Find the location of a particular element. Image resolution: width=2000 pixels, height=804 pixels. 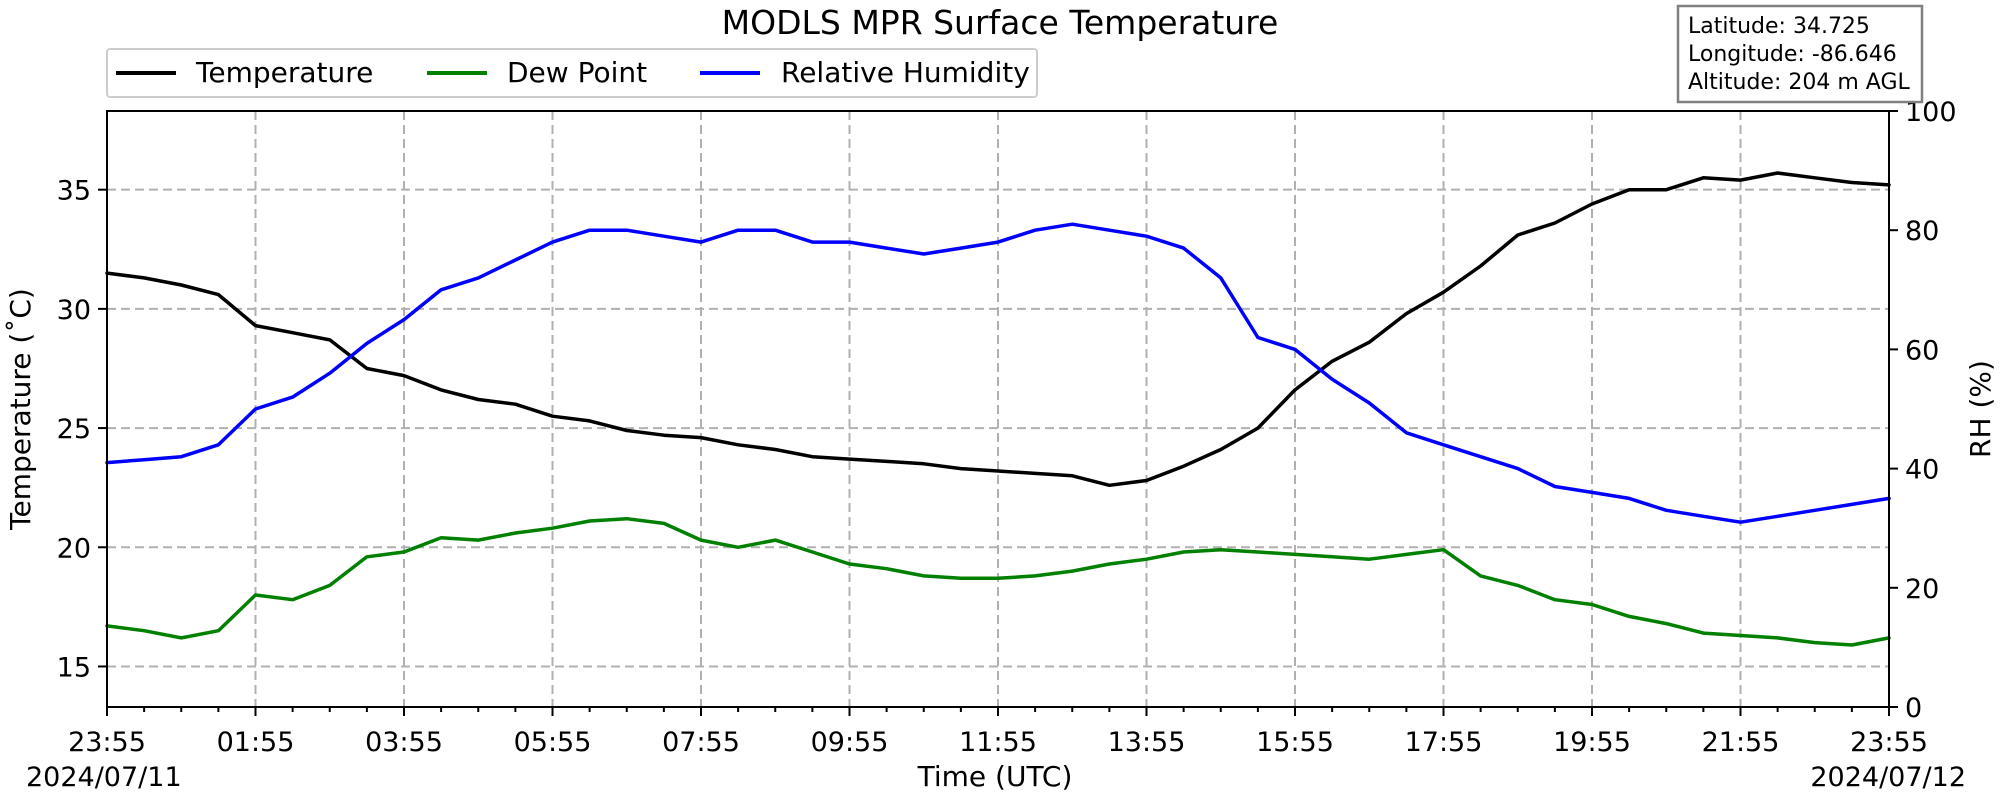

date-start-label: 2024/07/11 is located at coordinates (104, 777).